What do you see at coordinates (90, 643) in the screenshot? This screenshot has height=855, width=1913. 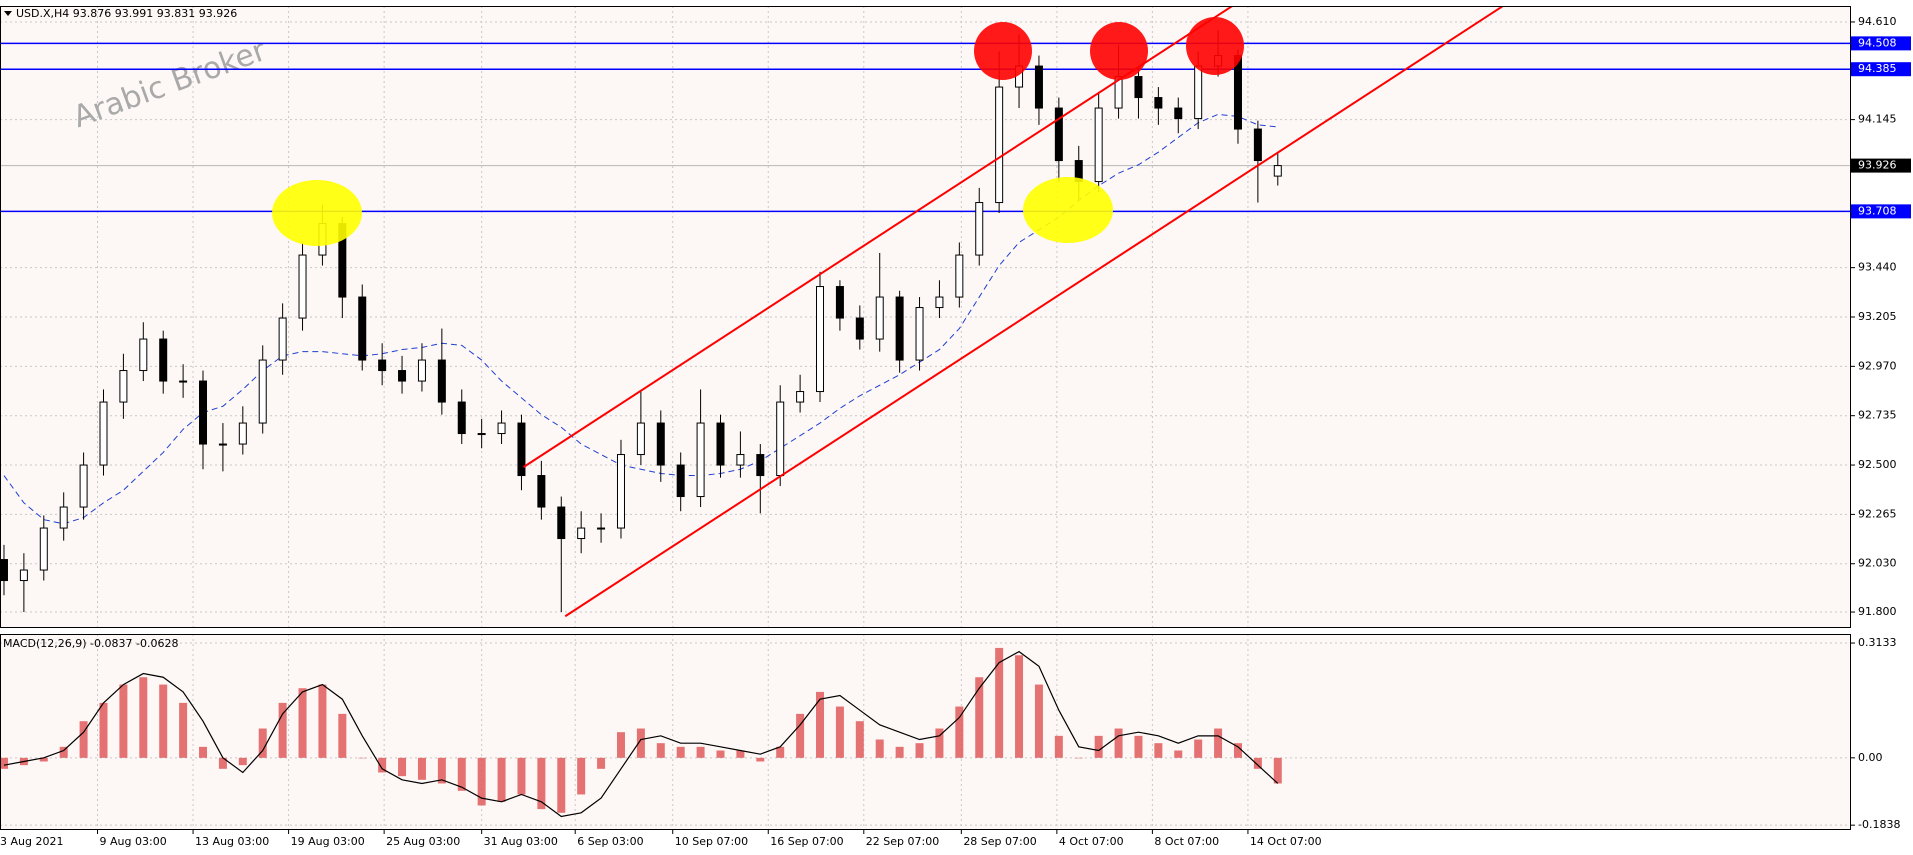 I see `macd-title: MACD(12,26,9) -0.0837 -0.0628` at bounding box center [90, 643].